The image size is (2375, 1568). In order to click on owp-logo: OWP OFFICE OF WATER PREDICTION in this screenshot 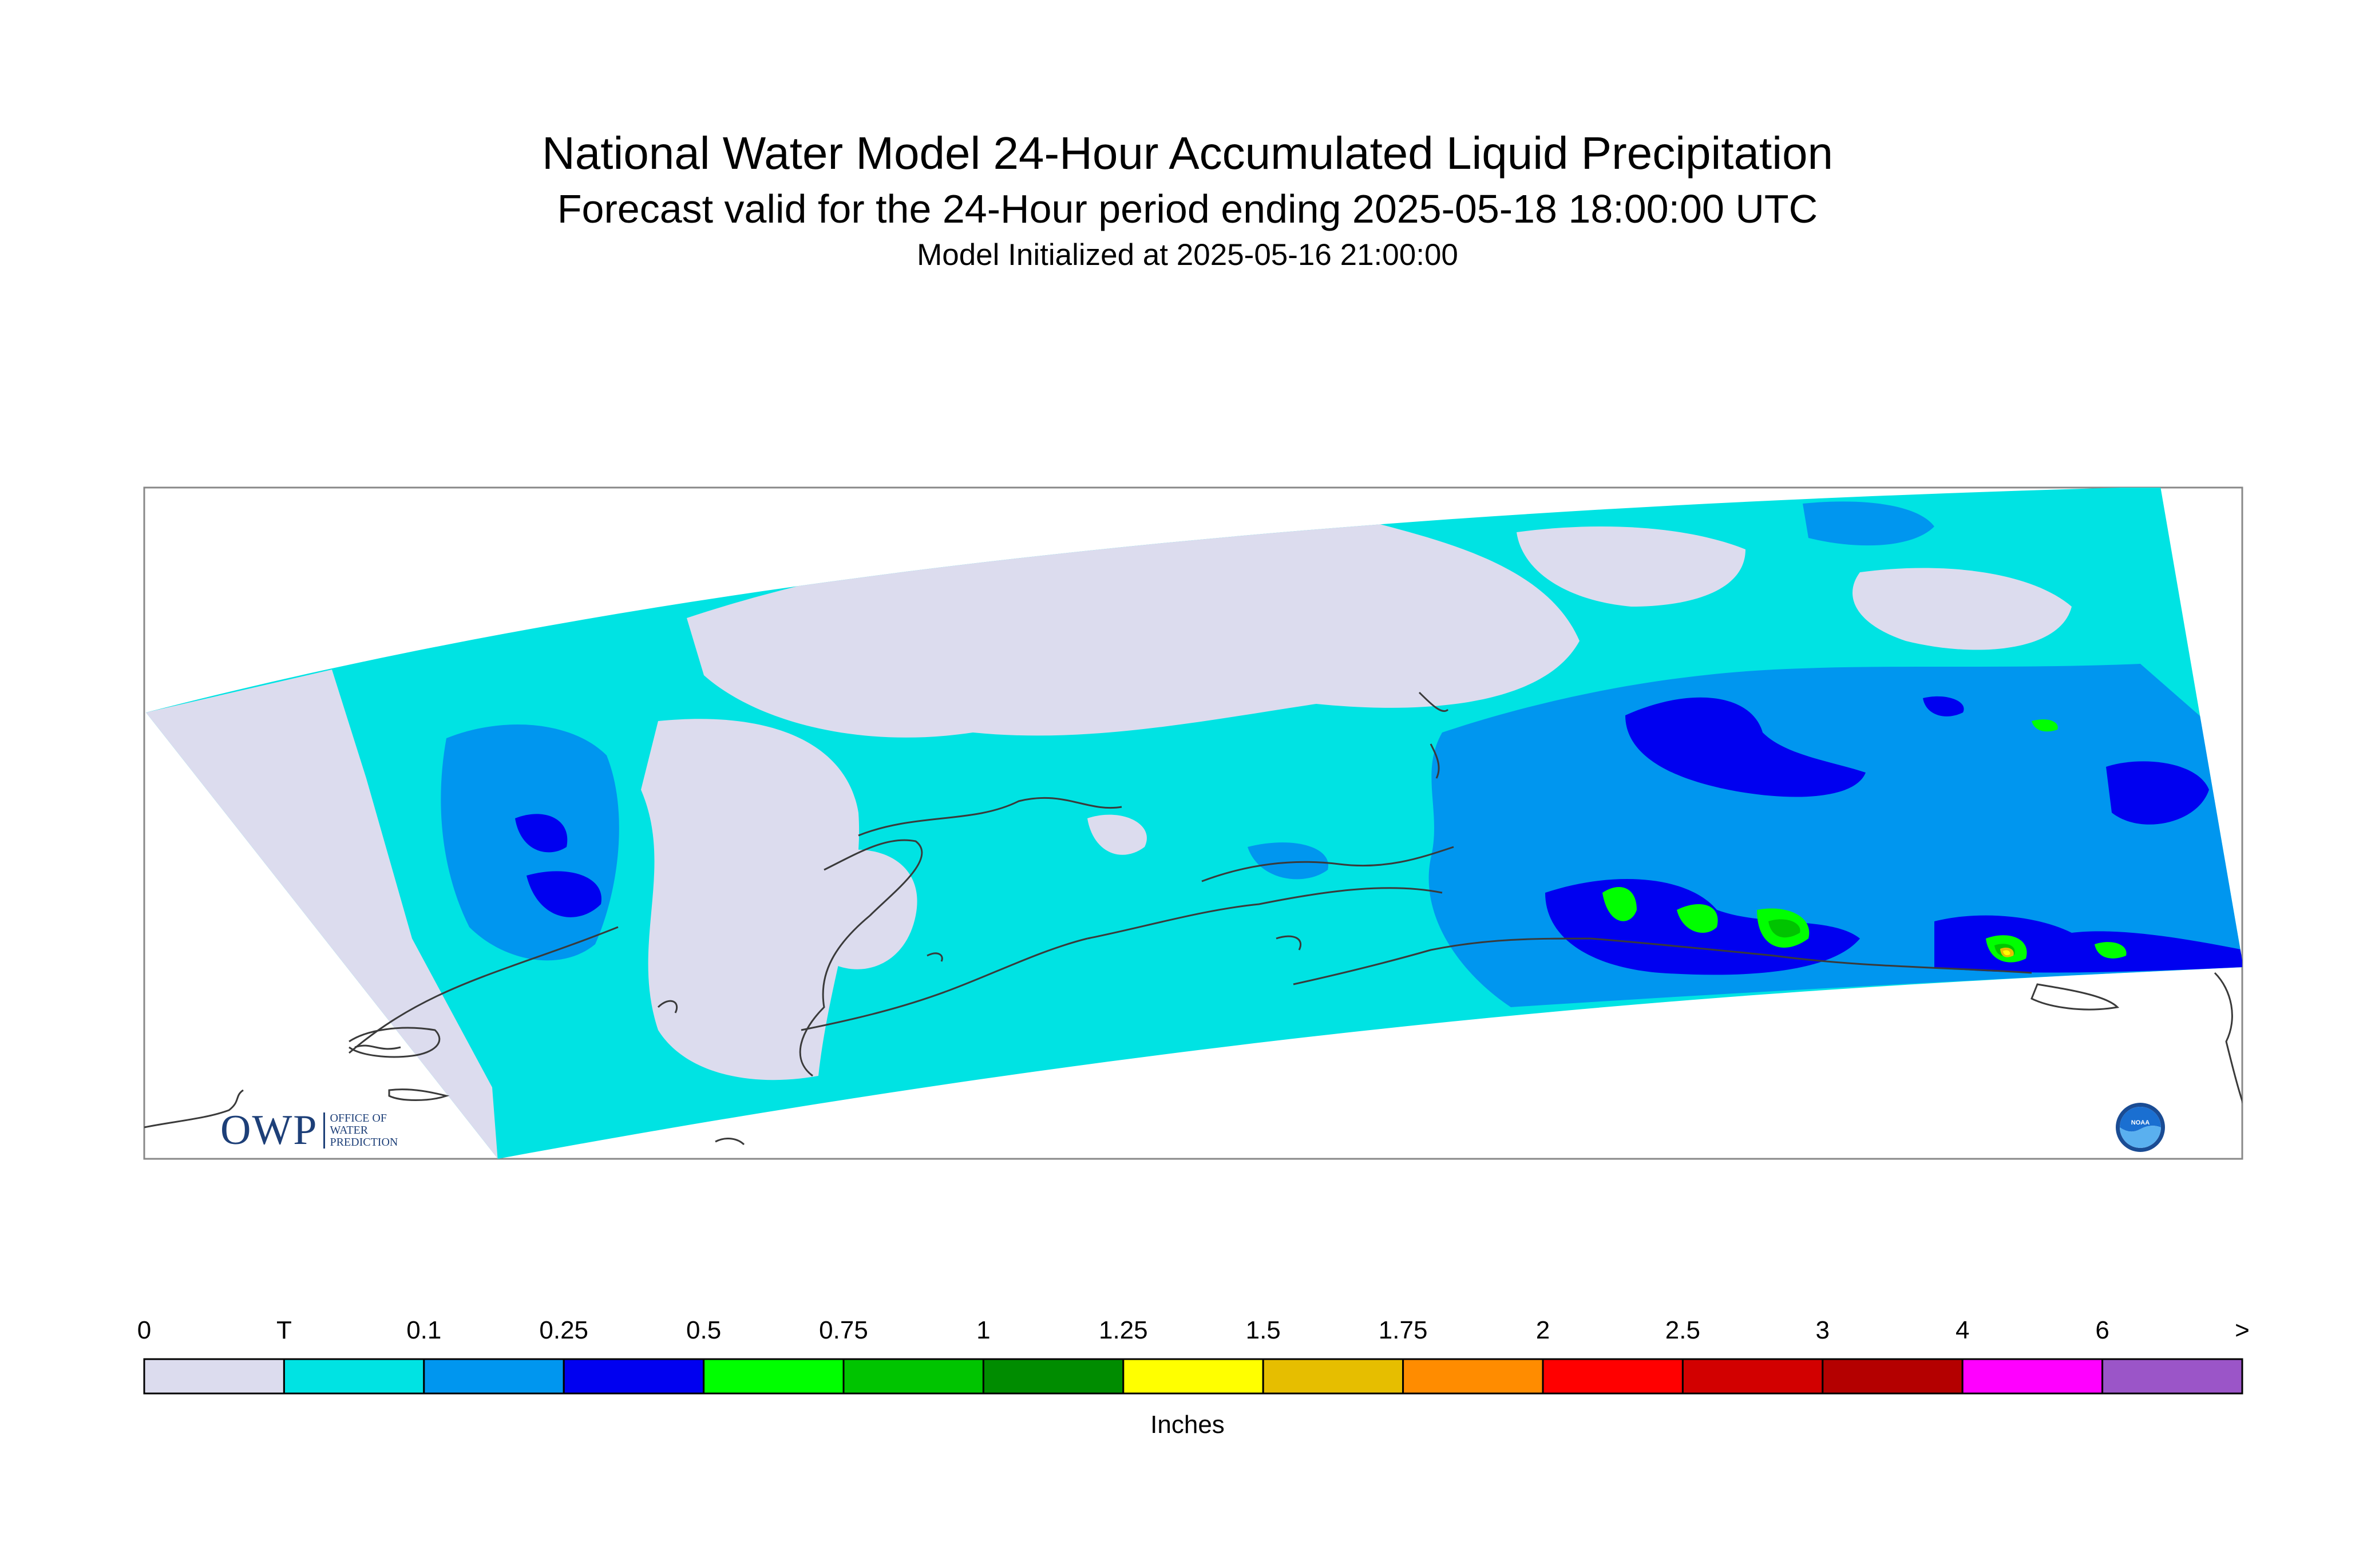, I will do `click(309, 1130)`.